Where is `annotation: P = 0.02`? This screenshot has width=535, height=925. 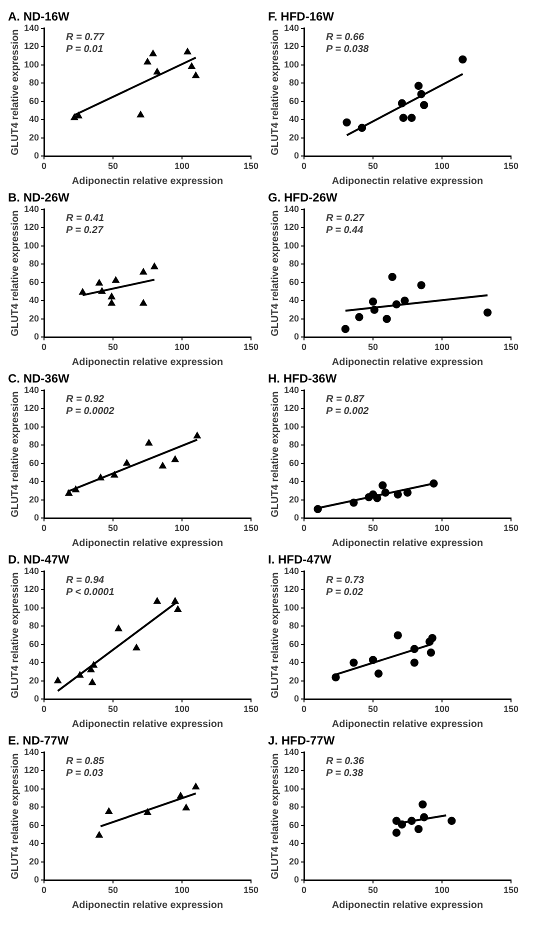 annotation: P = 0.02 is located at coordinates (345, 592).